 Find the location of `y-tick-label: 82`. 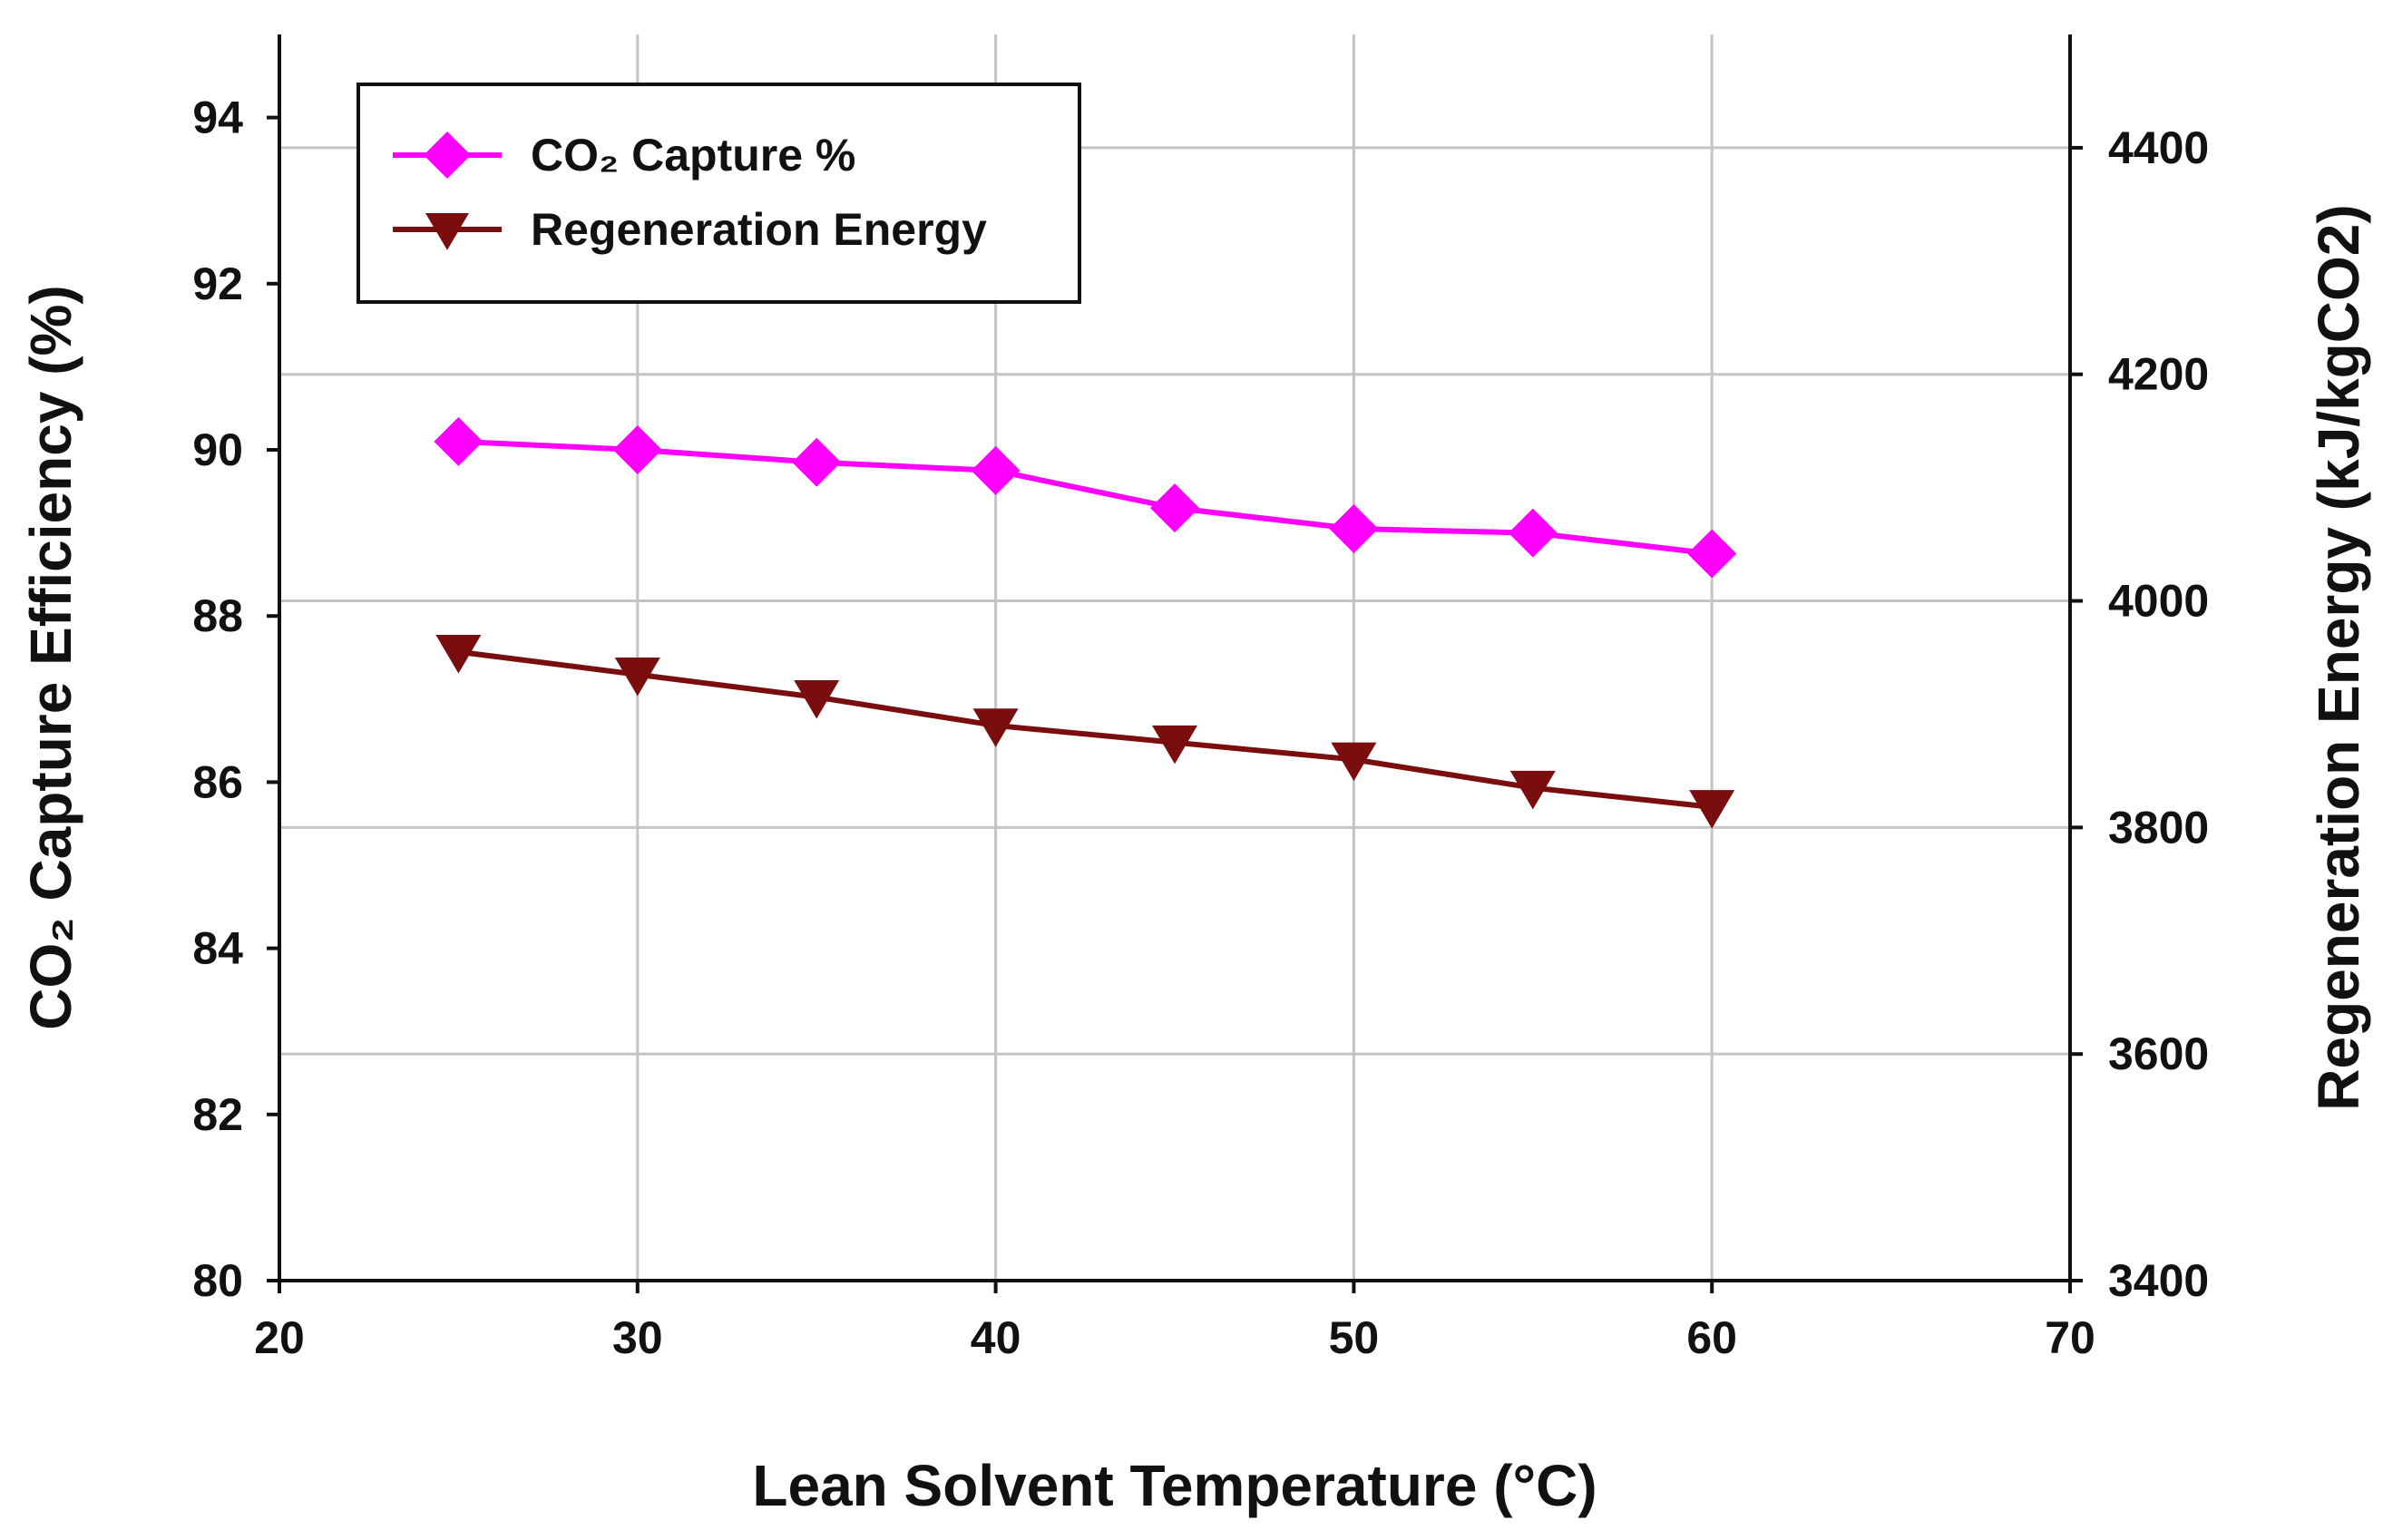

y-tick-label: 82 is located at coordinates (217, 1114).